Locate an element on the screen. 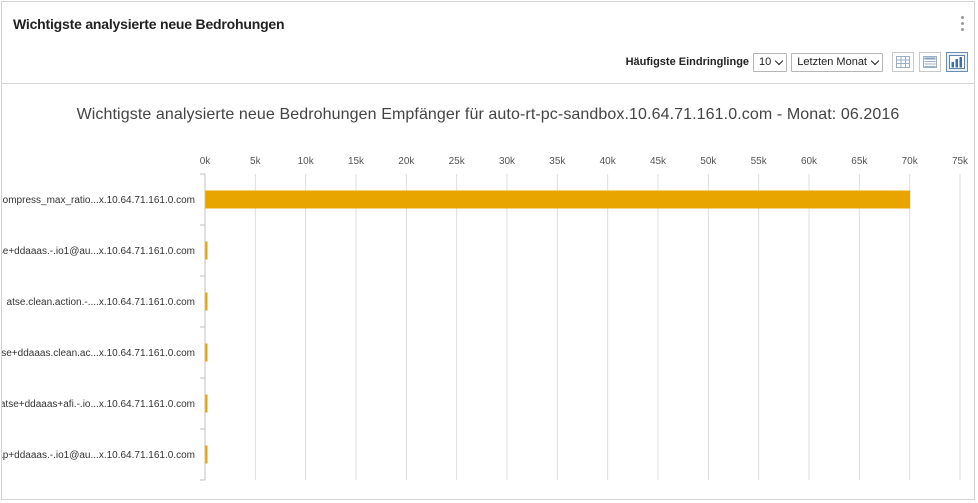 This screenshot has height=503, width=978. list-view-icon is located at coordinates (930, 62).